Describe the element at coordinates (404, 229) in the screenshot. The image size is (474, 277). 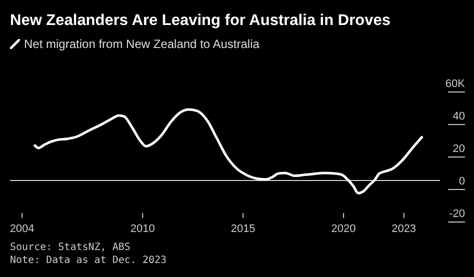
I see `x-tick-label: 2023` at that location.